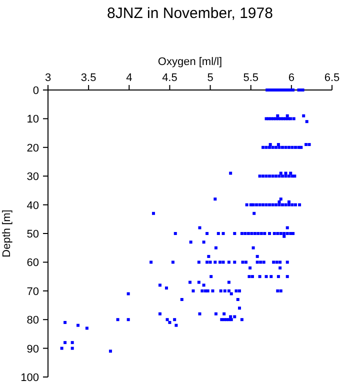 This screenshot has width=343, height=384. Describe the element at coordinates (32, 263) in the screenshot. I see `y-tick-label: 60` at that location.